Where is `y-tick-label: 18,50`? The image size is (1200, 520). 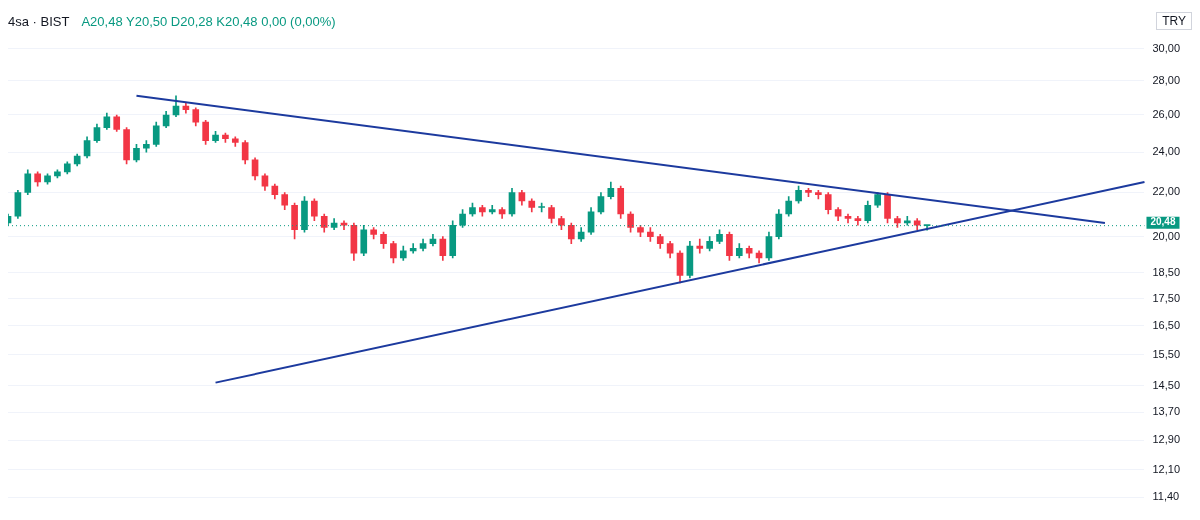 y-tick-label: 18,50 is located at coordinates (1166, 271).